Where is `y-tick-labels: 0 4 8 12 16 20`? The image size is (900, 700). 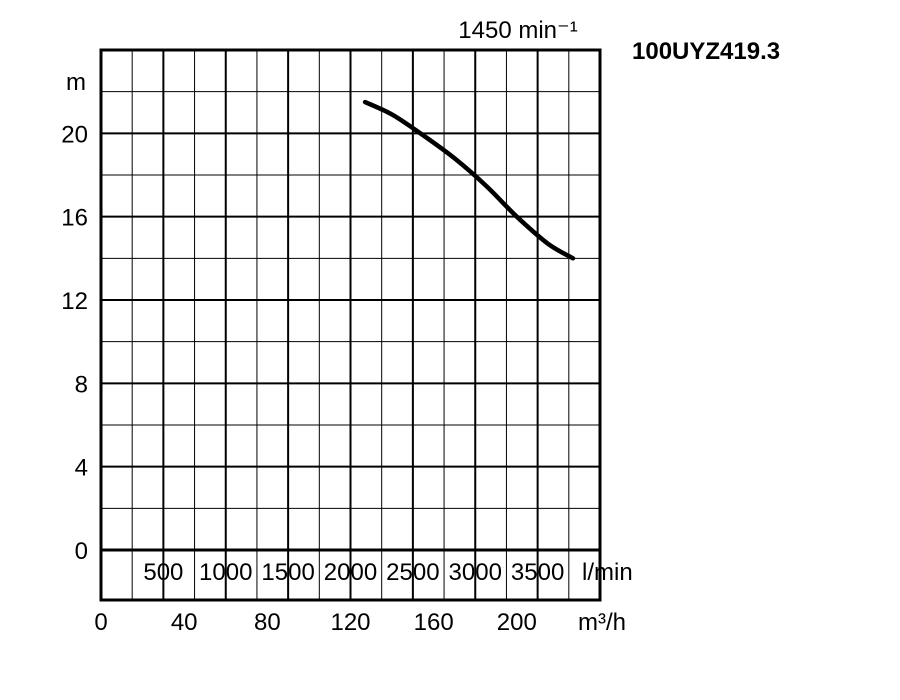
y-tick-labels: 0 4 8 12 16 20 is located at coordinates (74, 343).